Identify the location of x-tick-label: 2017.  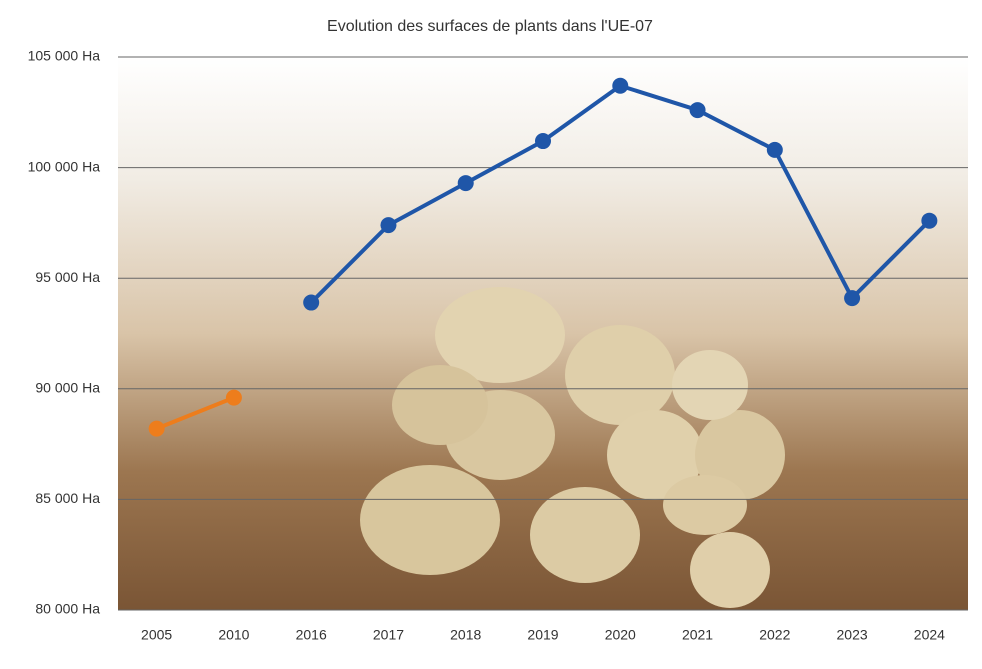
(388, 635).